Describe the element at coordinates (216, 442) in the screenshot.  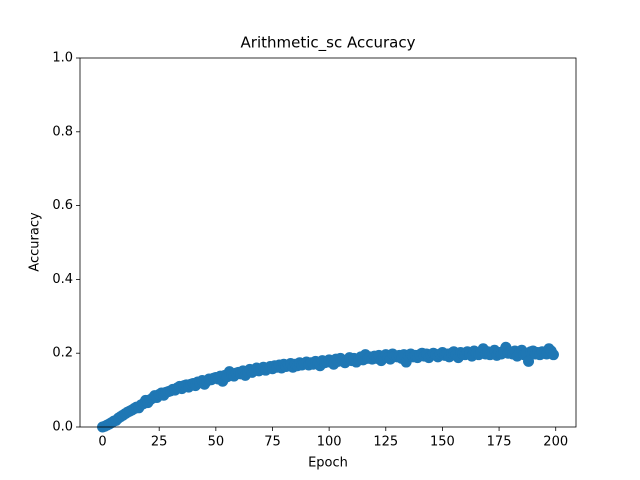
I see `x-tick-label: 50` at that location.